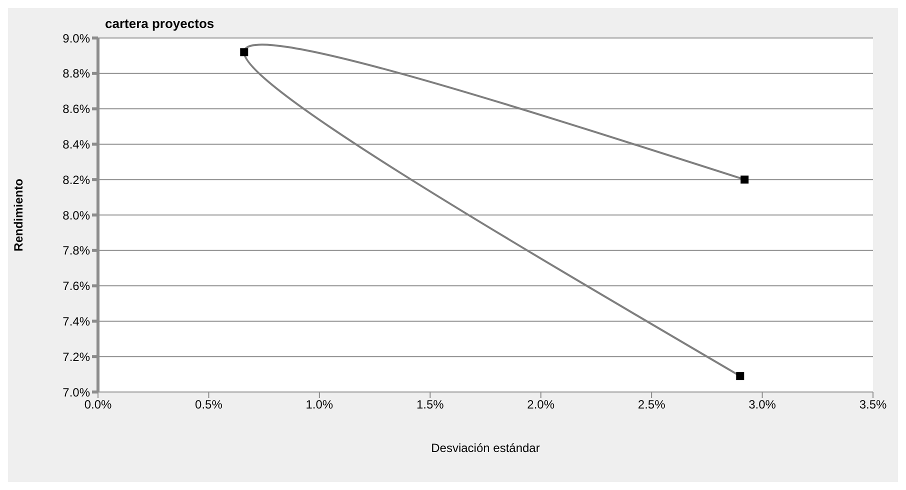 The width and height of the screenshot is (906, 490). I want to click on x-tick-label: 2.5%, so click(652, 405).